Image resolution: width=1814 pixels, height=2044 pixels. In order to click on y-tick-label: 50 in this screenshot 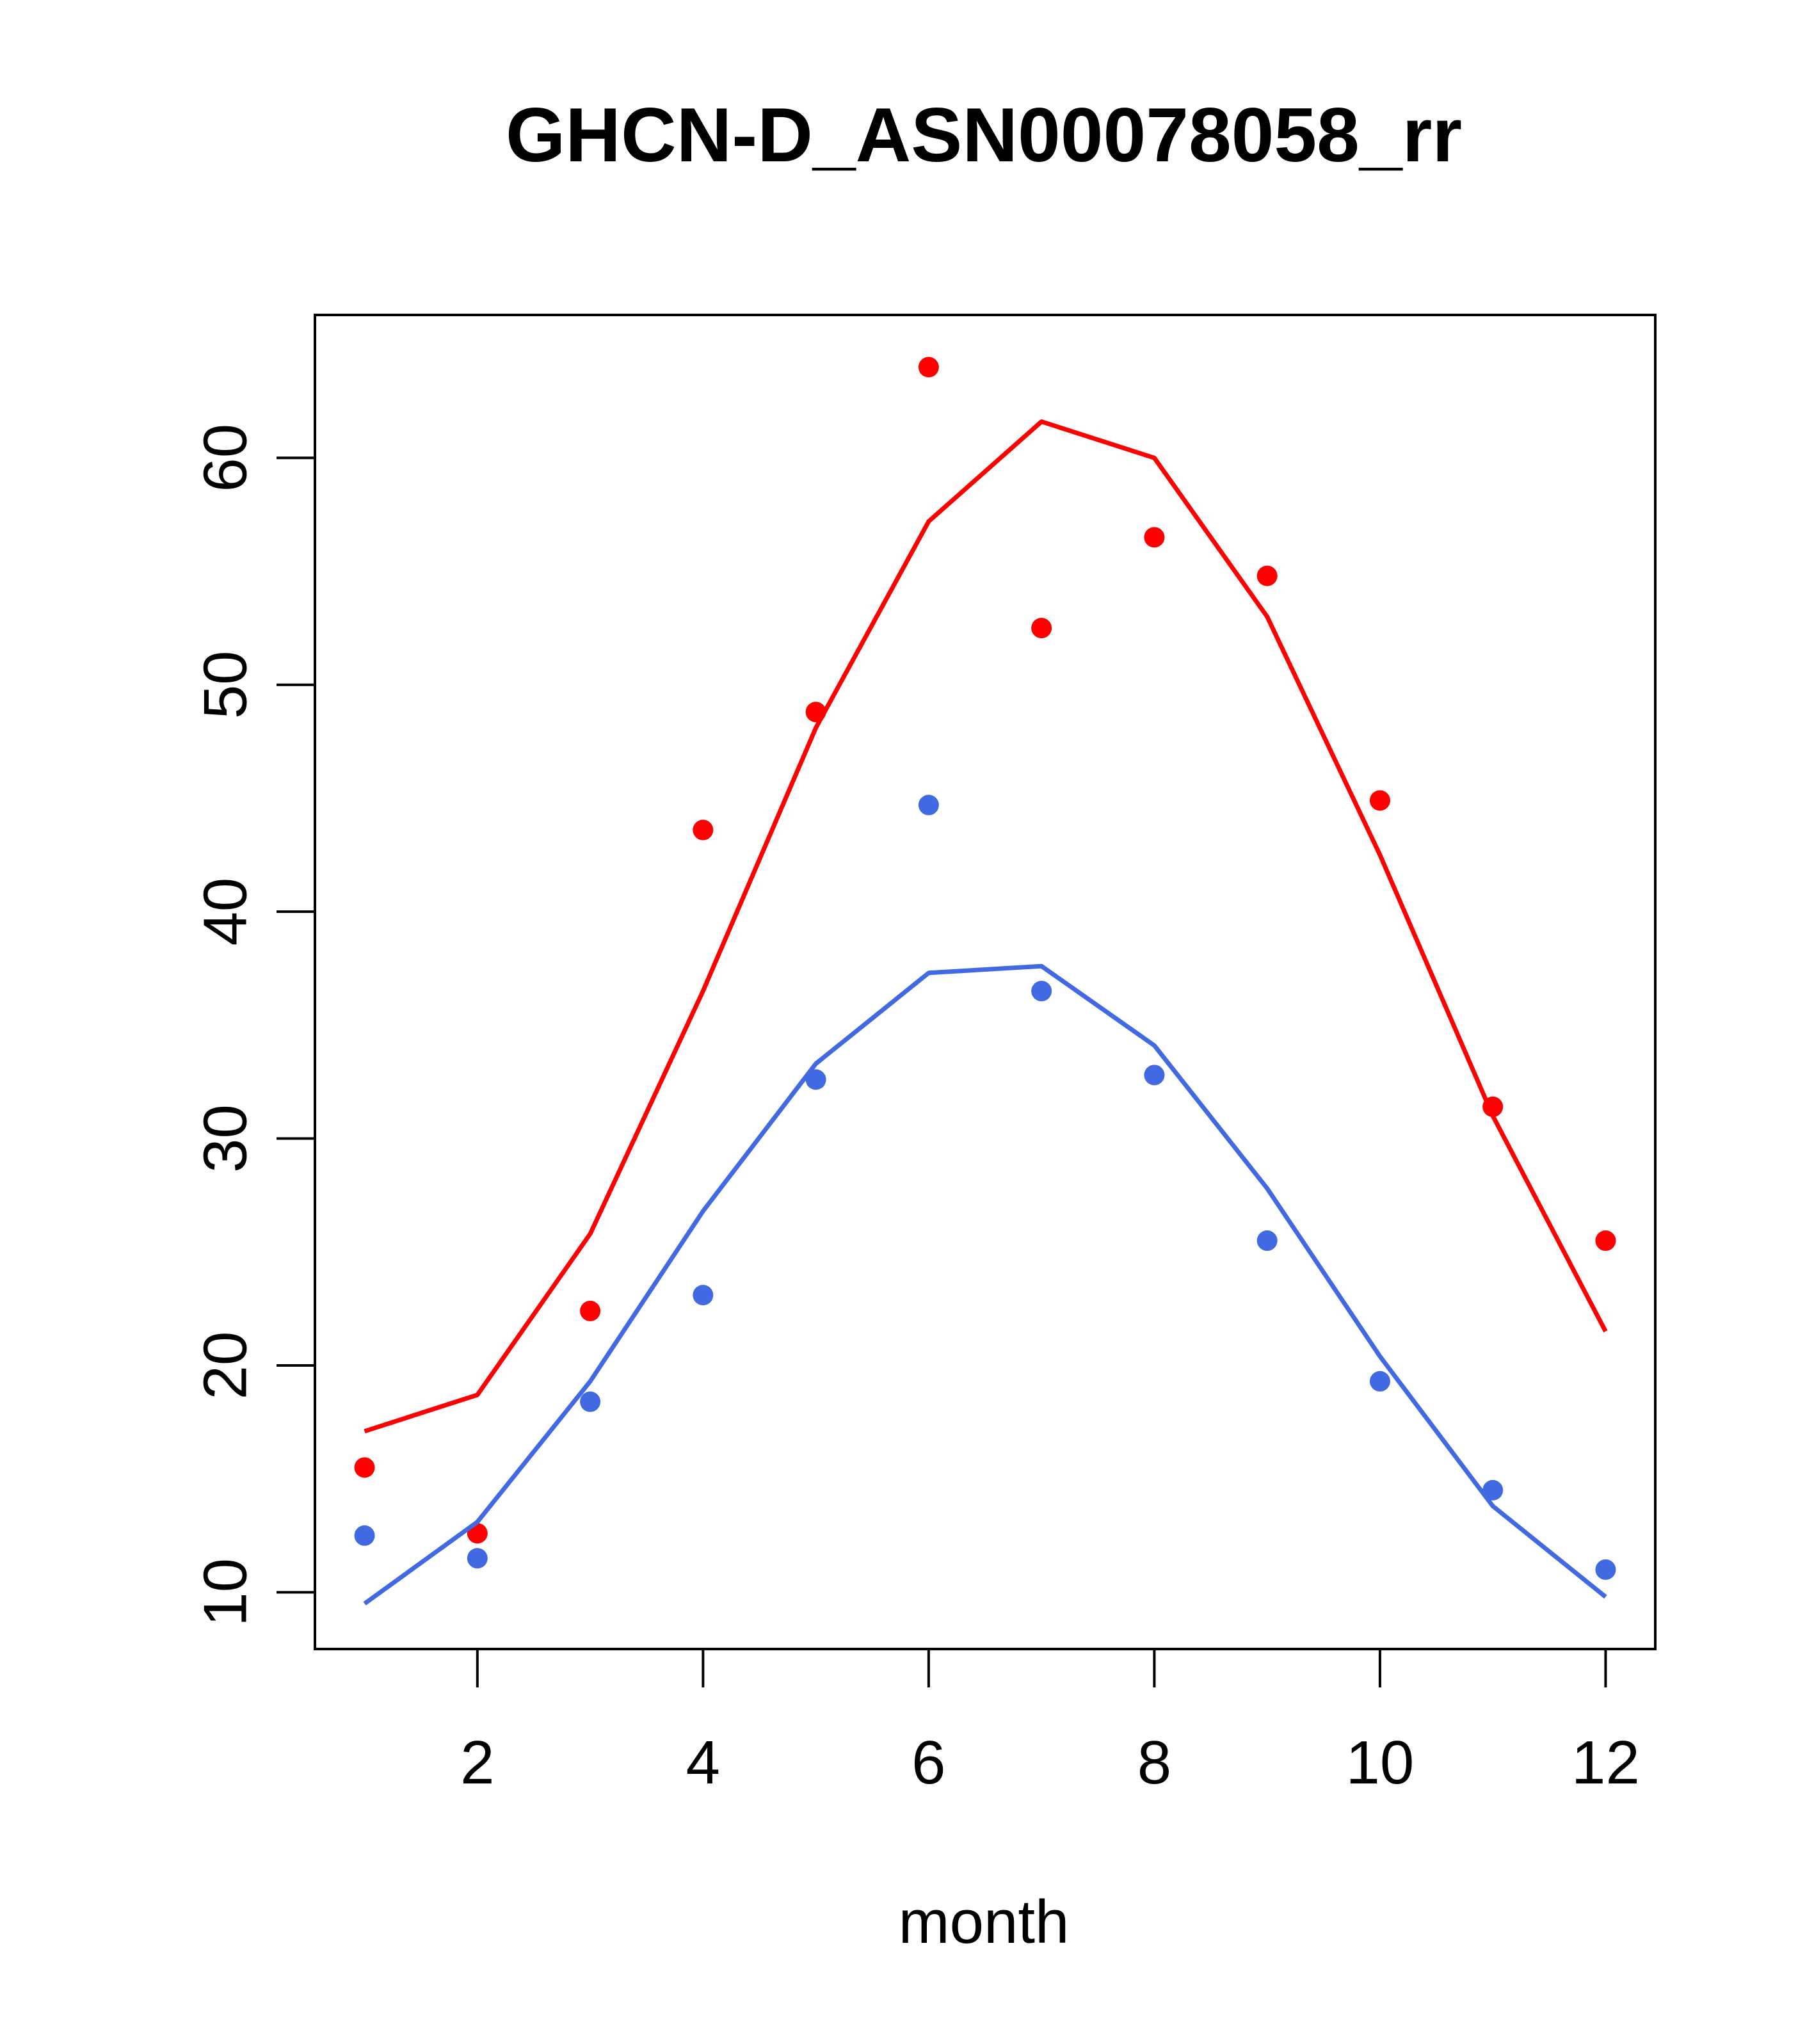, I will do `click(225, 684)`.